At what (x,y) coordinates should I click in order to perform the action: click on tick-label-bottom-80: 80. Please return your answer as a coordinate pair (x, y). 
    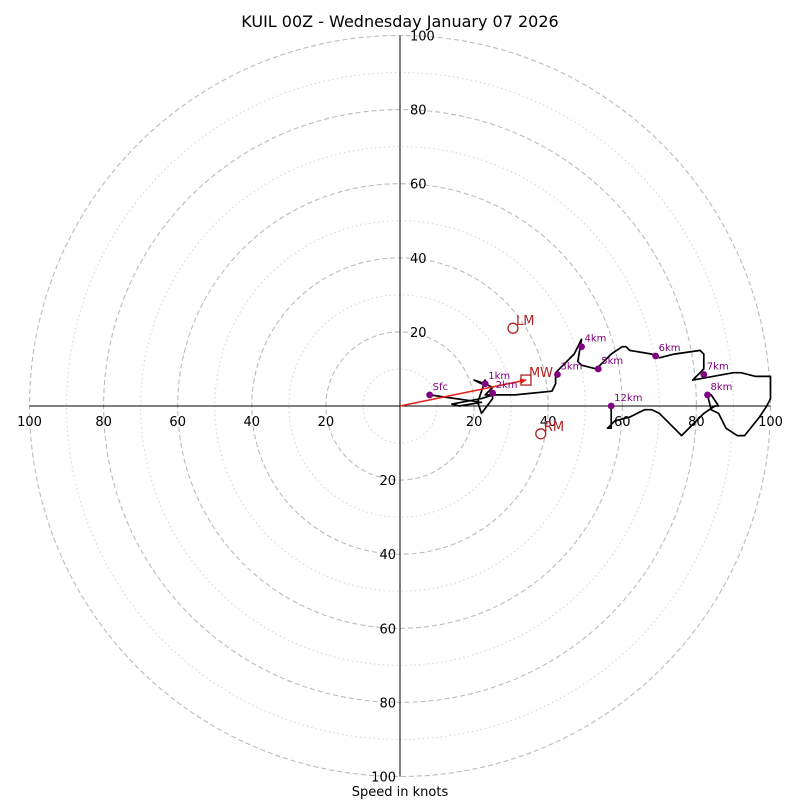
    Looking at the image, I should click on (387, 703).